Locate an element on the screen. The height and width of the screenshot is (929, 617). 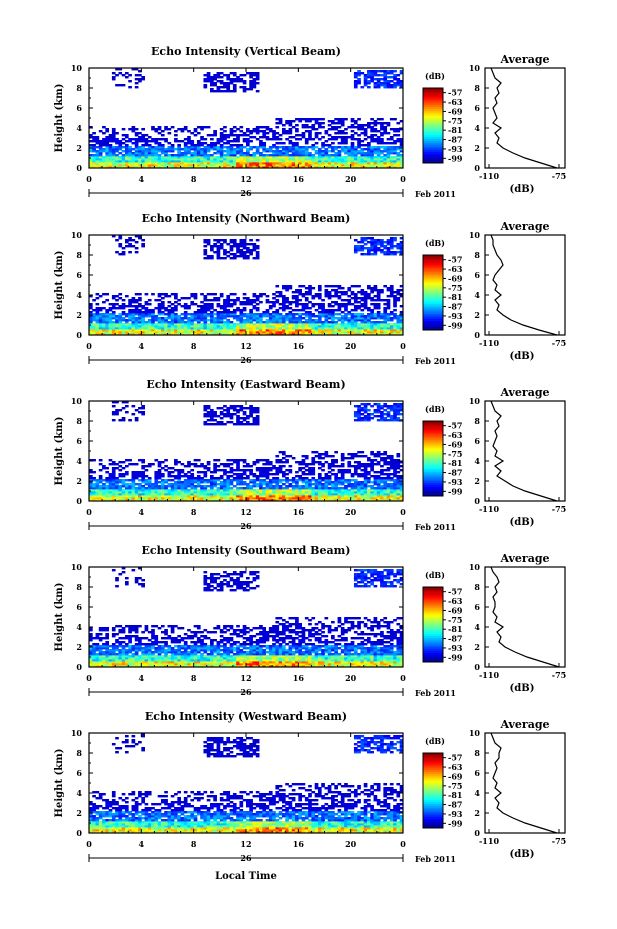
colorbar-tick-label: -81 is located at coordinates (455, 297).